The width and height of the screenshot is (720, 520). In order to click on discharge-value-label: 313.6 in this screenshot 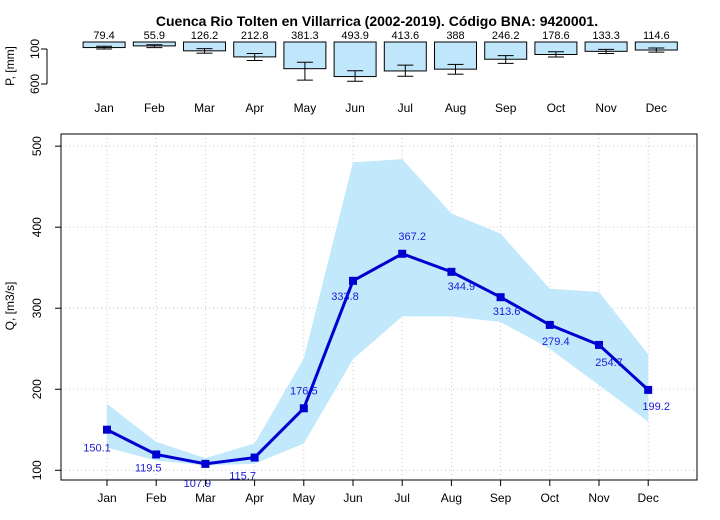, I will do `click(507, 312)`.